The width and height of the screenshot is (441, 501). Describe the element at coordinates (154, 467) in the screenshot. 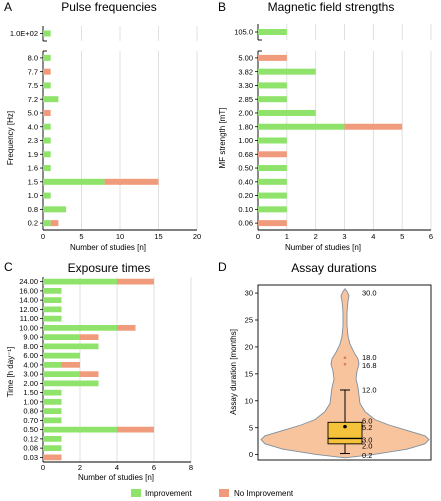

I see `x-tick-label-c: 6` at that location.